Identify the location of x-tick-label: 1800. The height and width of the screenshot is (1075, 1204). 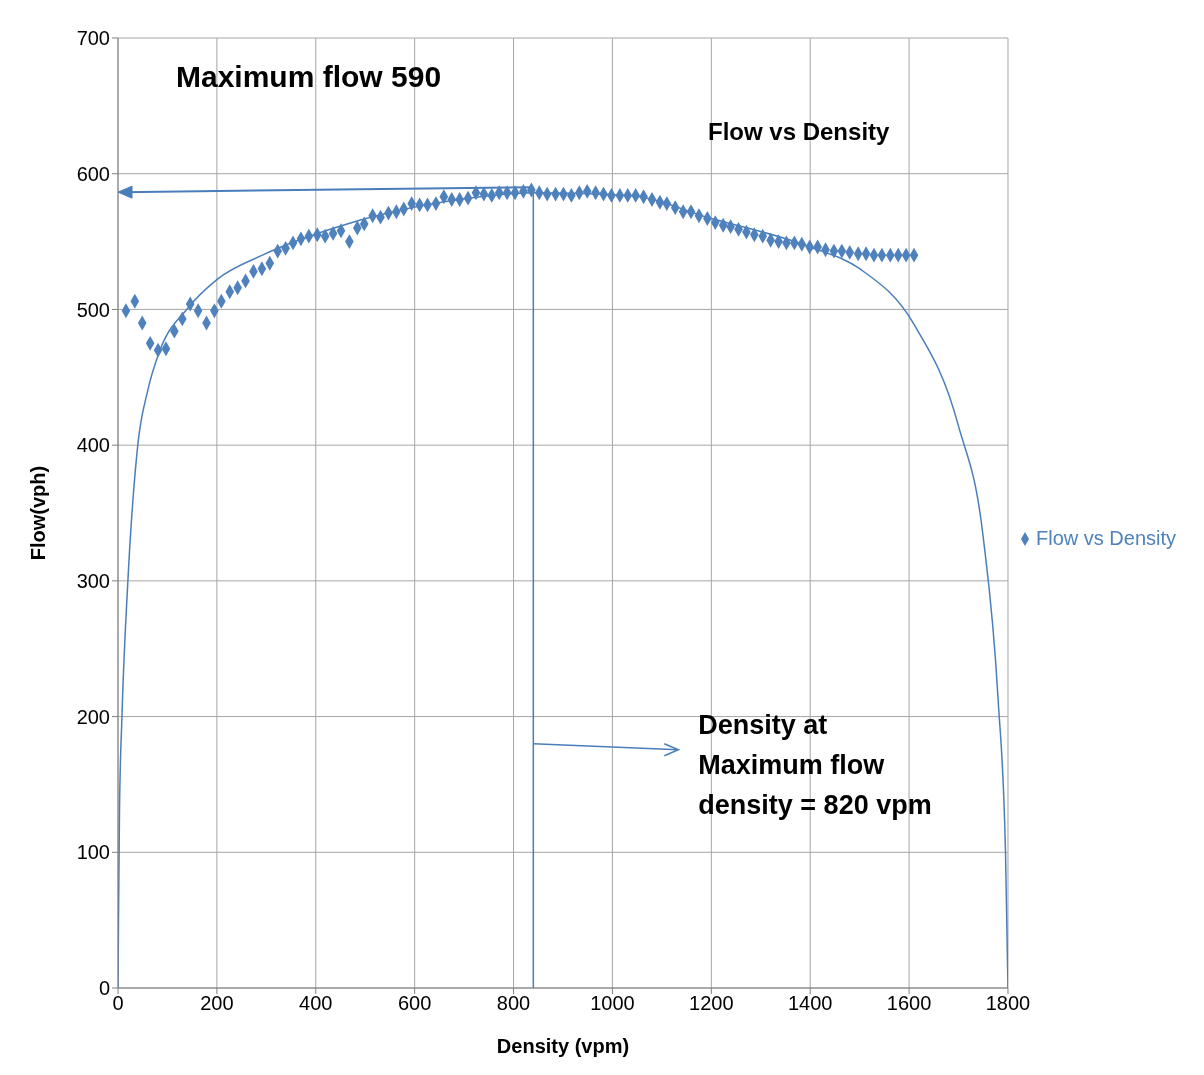
(1008, 1003).